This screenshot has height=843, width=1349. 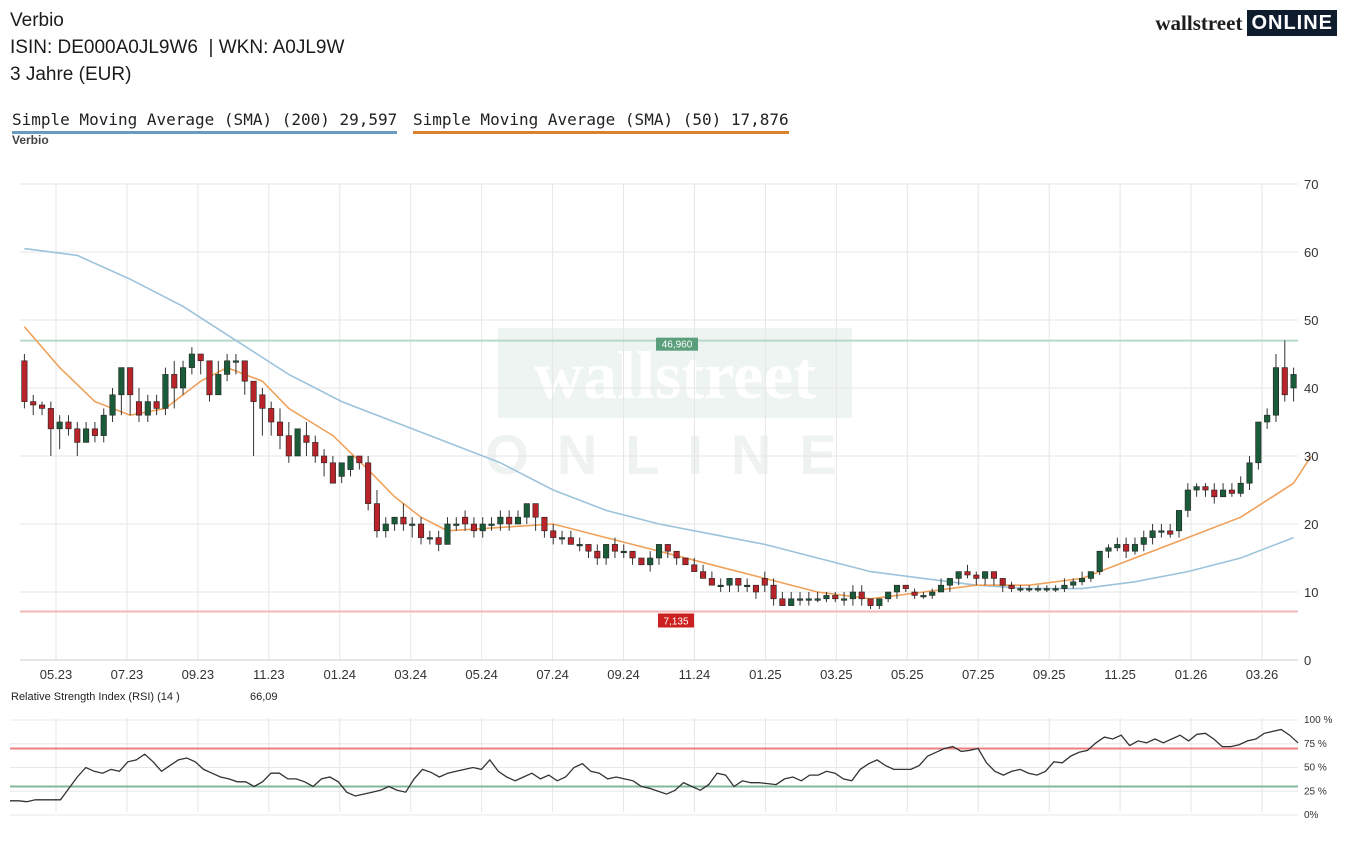 What do you see at coordinates (1246, 23) in the screenshot?
I see `wallstreet-online-logo: wallstreet ONLINE` at bounding box center [1246, 23].